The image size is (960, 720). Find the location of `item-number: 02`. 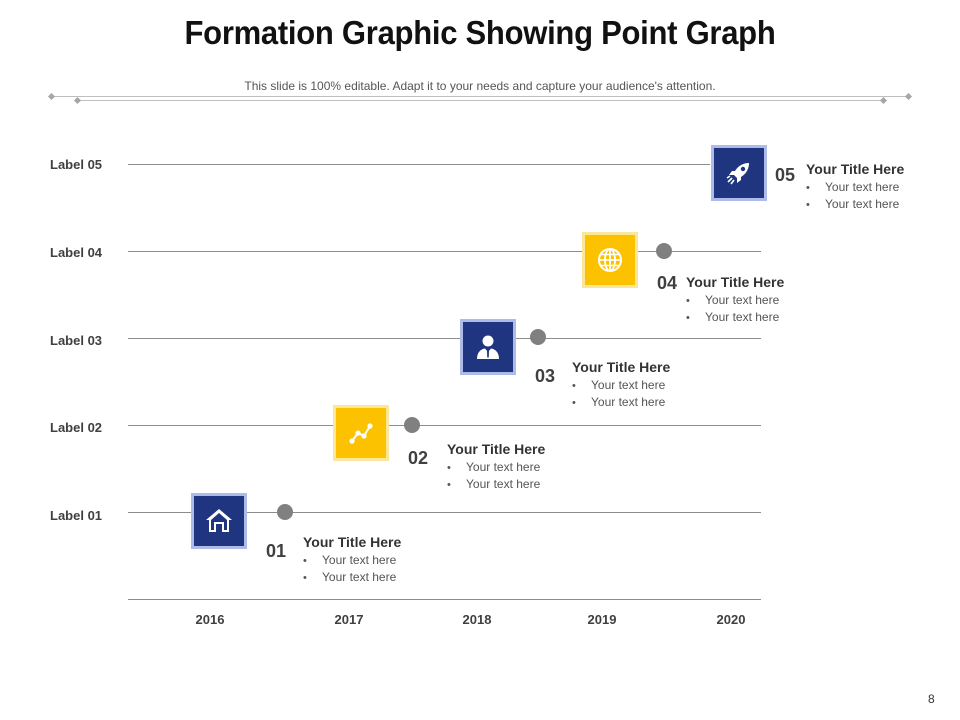

item-number: 02 is located at coordinates (418, 458).